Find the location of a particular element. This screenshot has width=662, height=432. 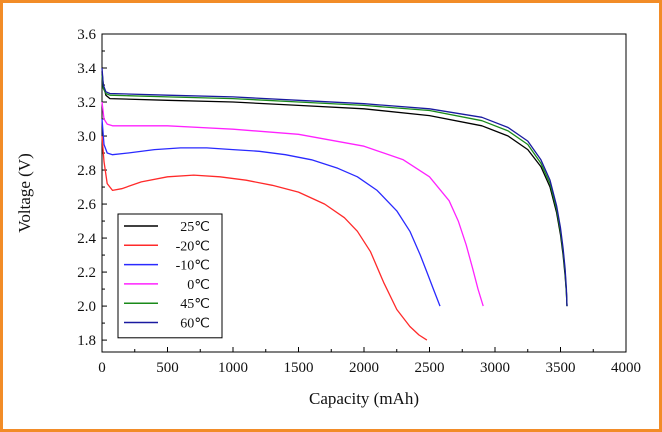

x-tick-label: 0 is located at coordinates (102, 368).